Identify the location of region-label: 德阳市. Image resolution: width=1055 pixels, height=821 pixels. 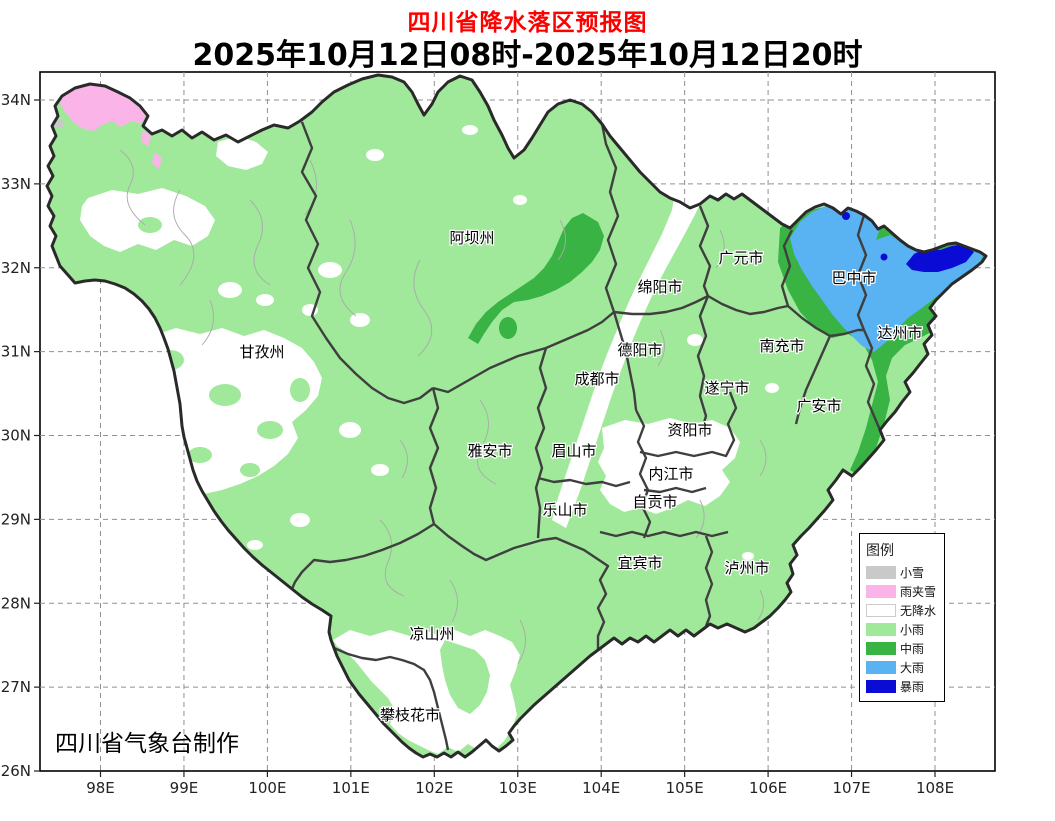
(639, 350).